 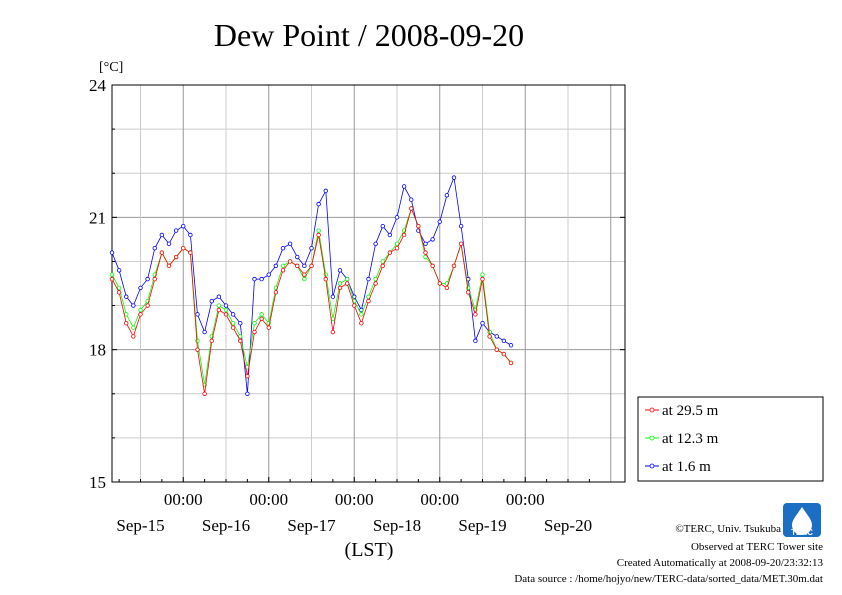 I want to click on chart-title: Dew Point / 2008-09-20, so click(x=369, y=35).